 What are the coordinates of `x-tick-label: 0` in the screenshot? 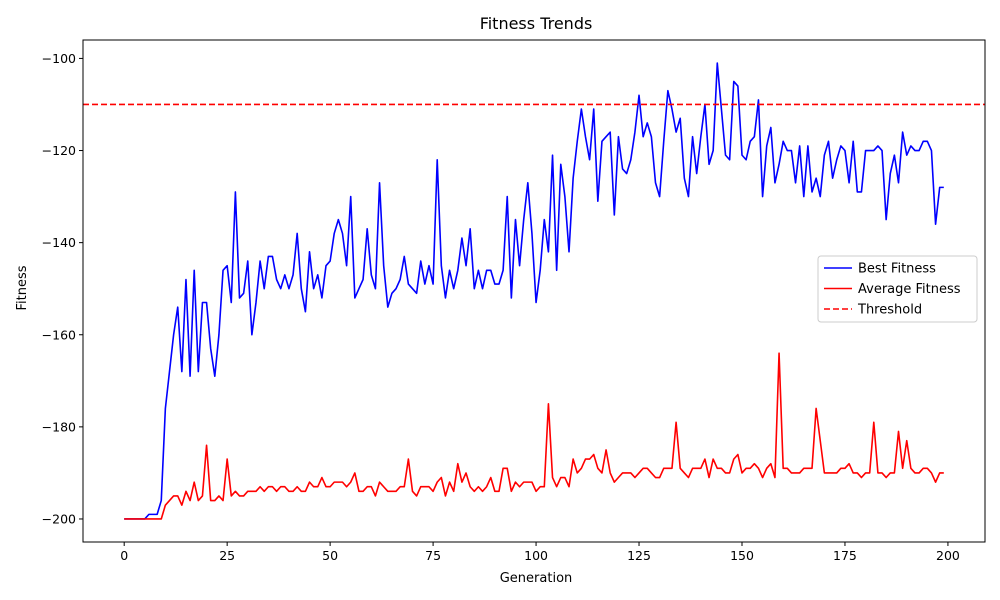 It's located at (124, 555).